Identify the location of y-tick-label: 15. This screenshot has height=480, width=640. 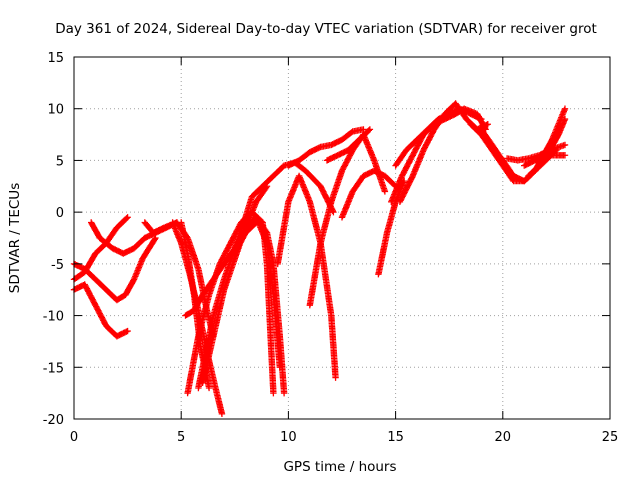
(55, 58).